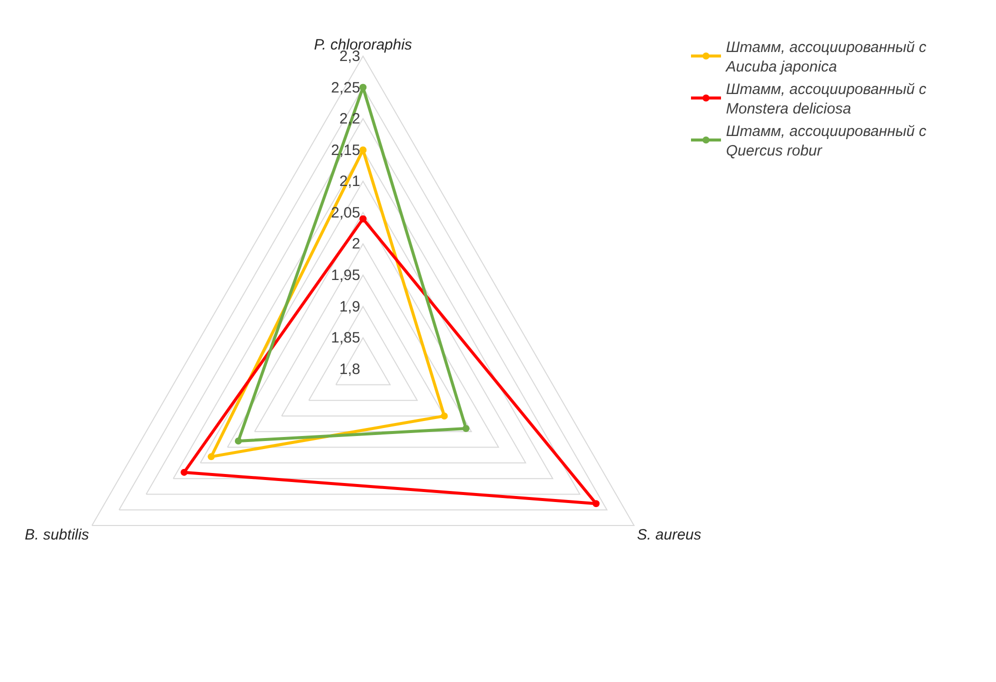  What do you see at coordinates (345, 275) in the screenshot?
I see `y-tick-label: 1,95` at bounding box center [345, 275].